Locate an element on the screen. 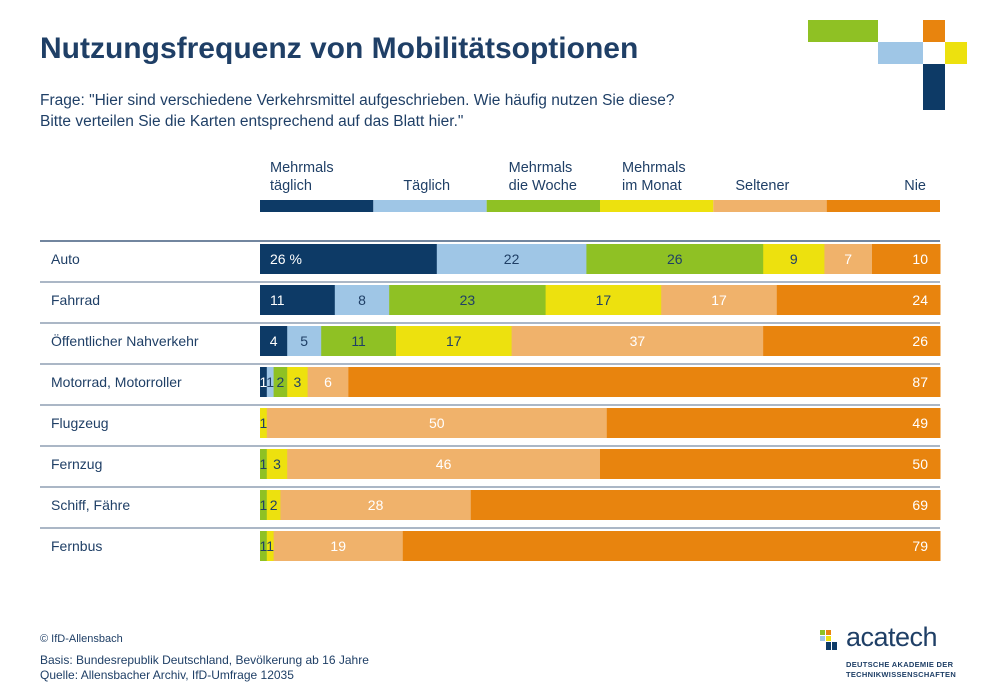 Image resolution: width=990 pixels, height=700 pixels. legend-label-line: die Woche is located at coordinates (543, 186).